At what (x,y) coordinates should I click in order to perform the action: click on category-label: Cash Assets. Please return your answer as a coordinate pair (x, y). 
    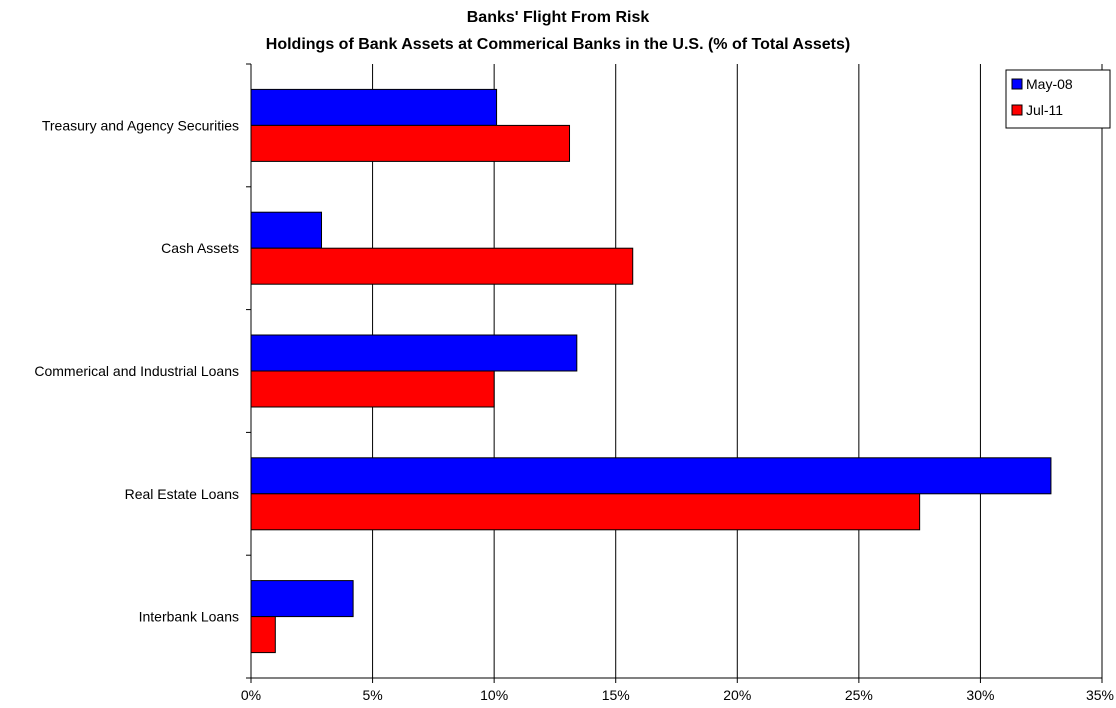
    Looking at the image, I should click on (200, 248).